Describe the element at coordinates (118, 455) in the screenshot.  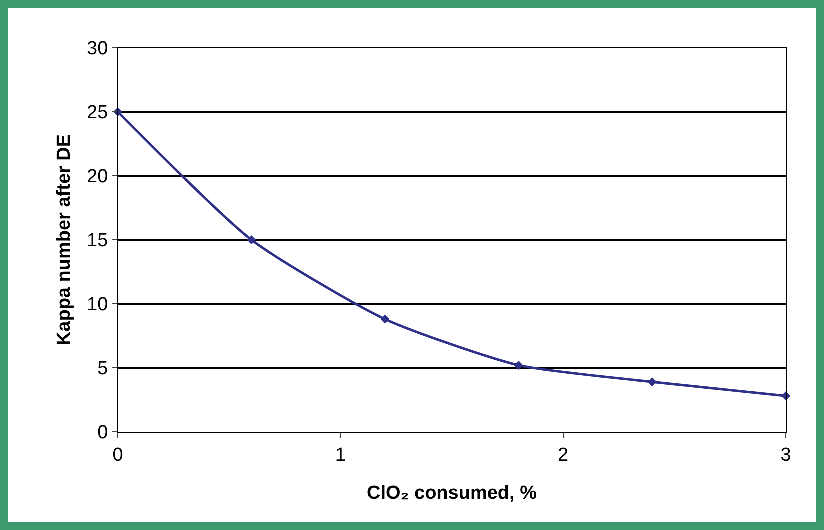
I see `x-tick-label: 0` at that location.